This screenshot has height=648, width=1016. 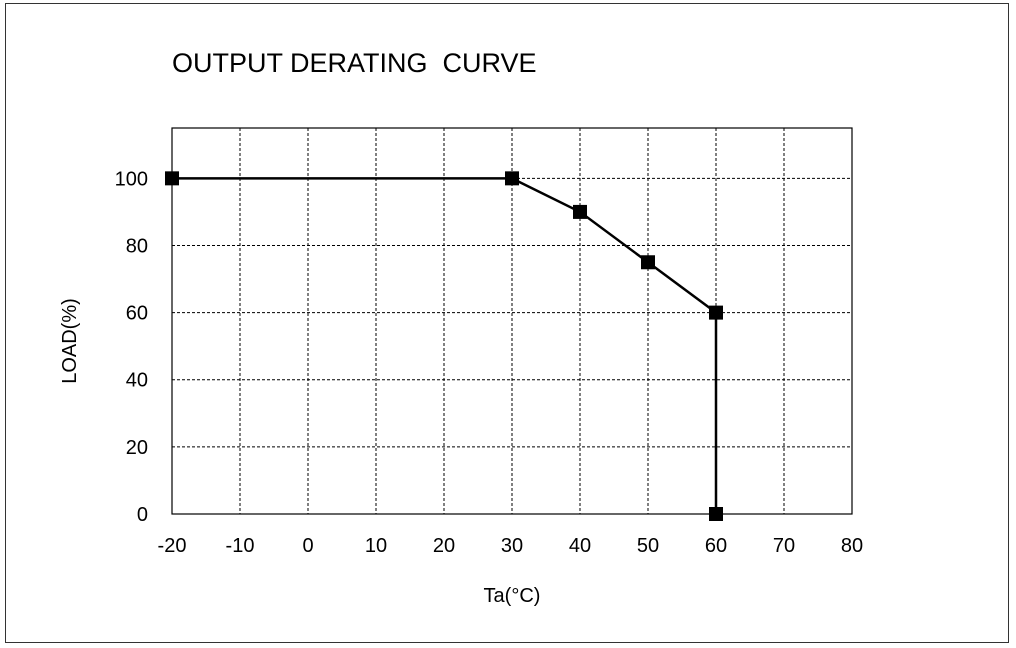 I want to click on x-tick-label: 60, so click(x=716, y=546).